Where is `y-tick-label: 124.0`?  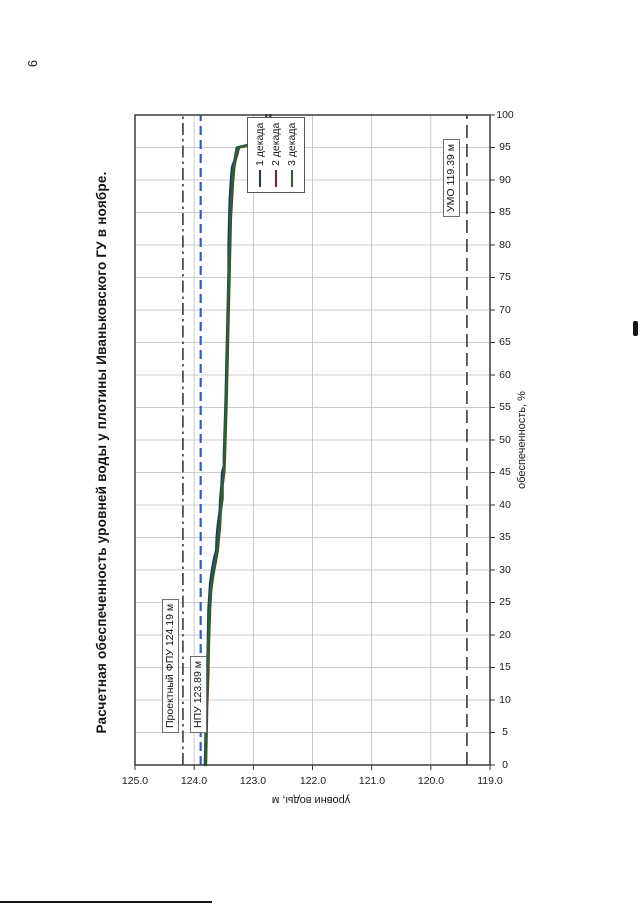
y-tick-label: 124.0 is located at coordinates (194, 781).